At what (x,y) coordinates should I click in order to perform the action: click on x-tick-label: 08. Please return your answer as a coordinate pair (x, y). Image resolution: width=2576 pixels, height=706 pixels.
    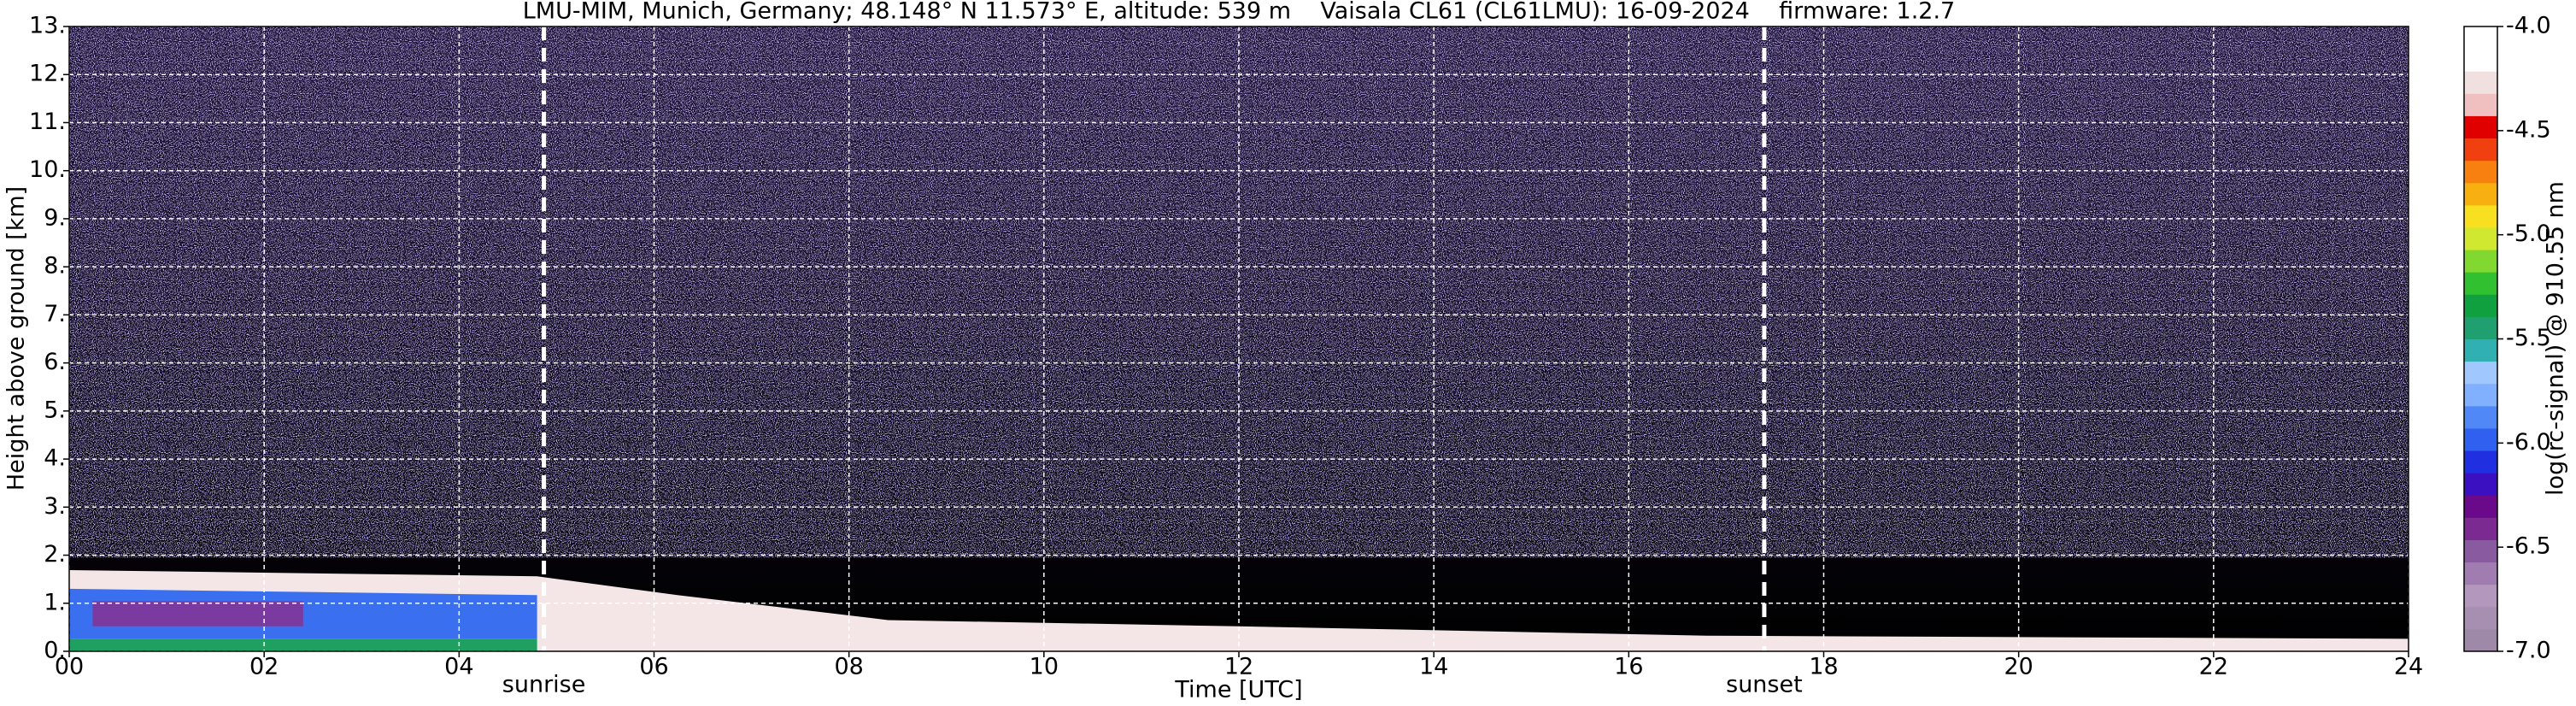
    Looking at the image, I should click on (848, 667).